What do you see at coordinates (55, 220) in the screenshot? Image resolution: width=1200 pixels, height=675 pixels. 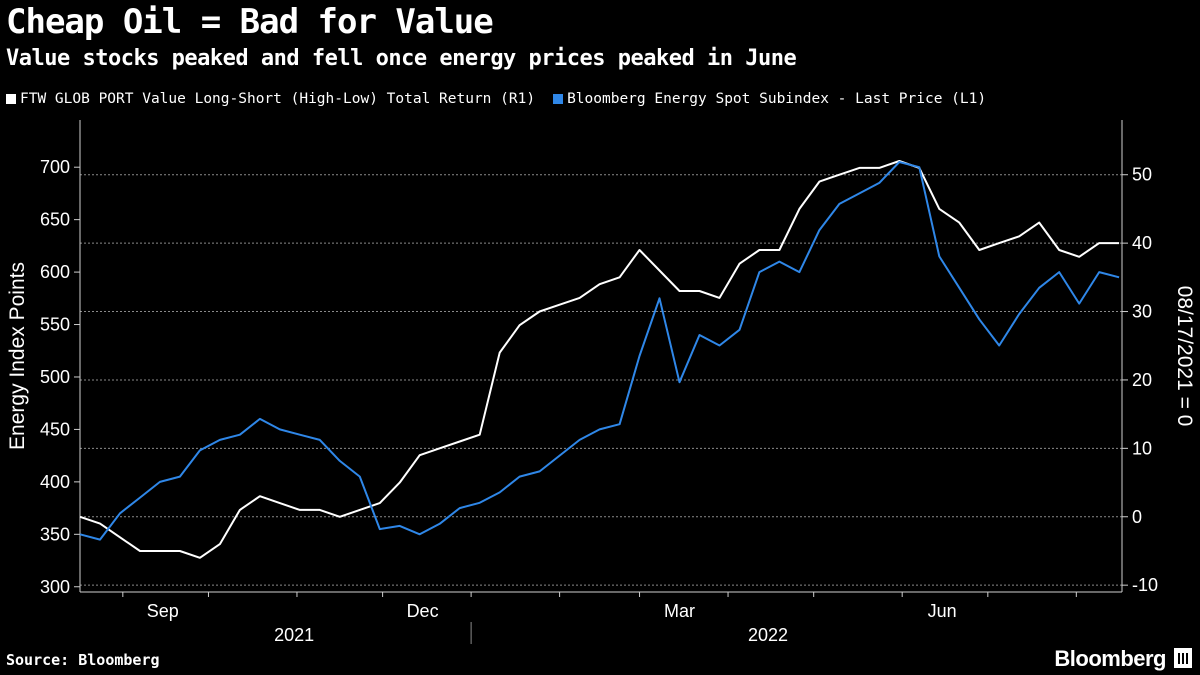 I see `left-tick-label: 650` at bounding box center [55, 220].